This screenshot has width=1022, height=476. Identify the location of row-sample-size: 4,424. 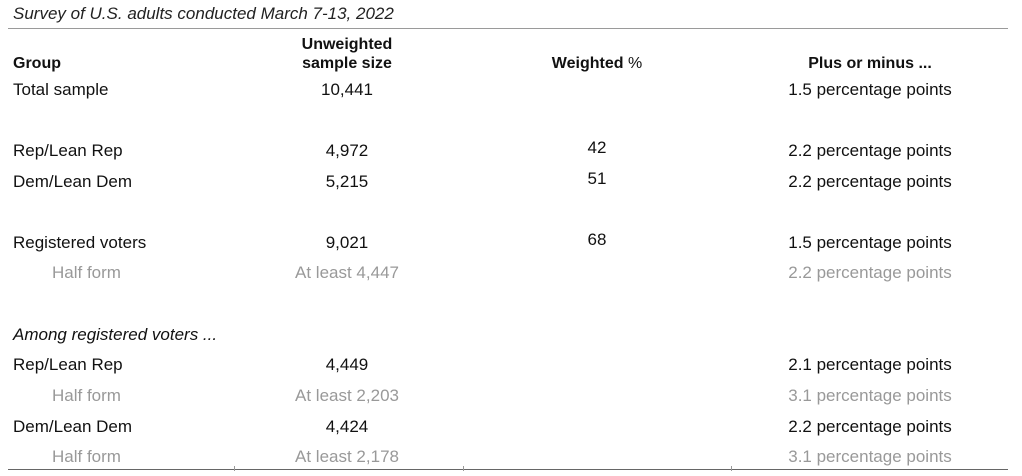
(347, 426).